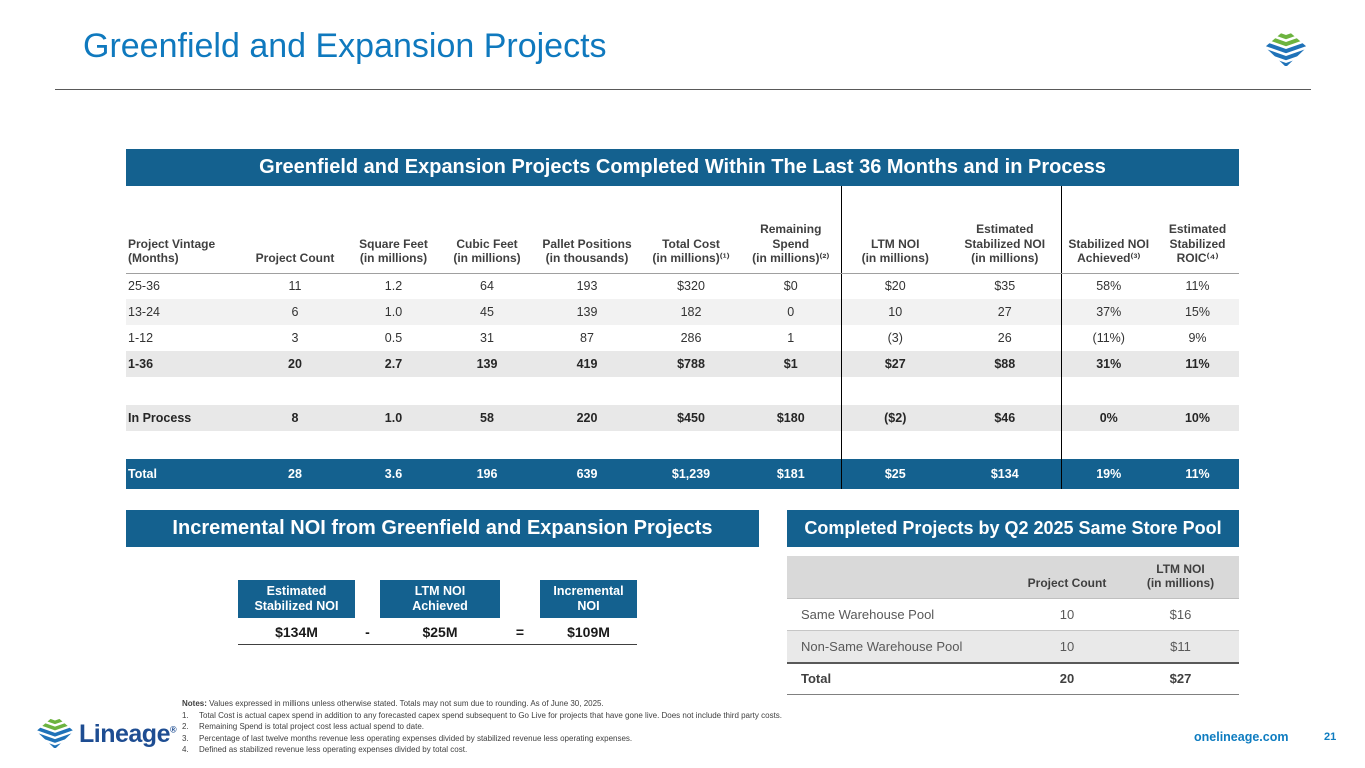 The width and height of the screenshot is (1365, 768). I want to click on cell: 26, so click(1004, 338).